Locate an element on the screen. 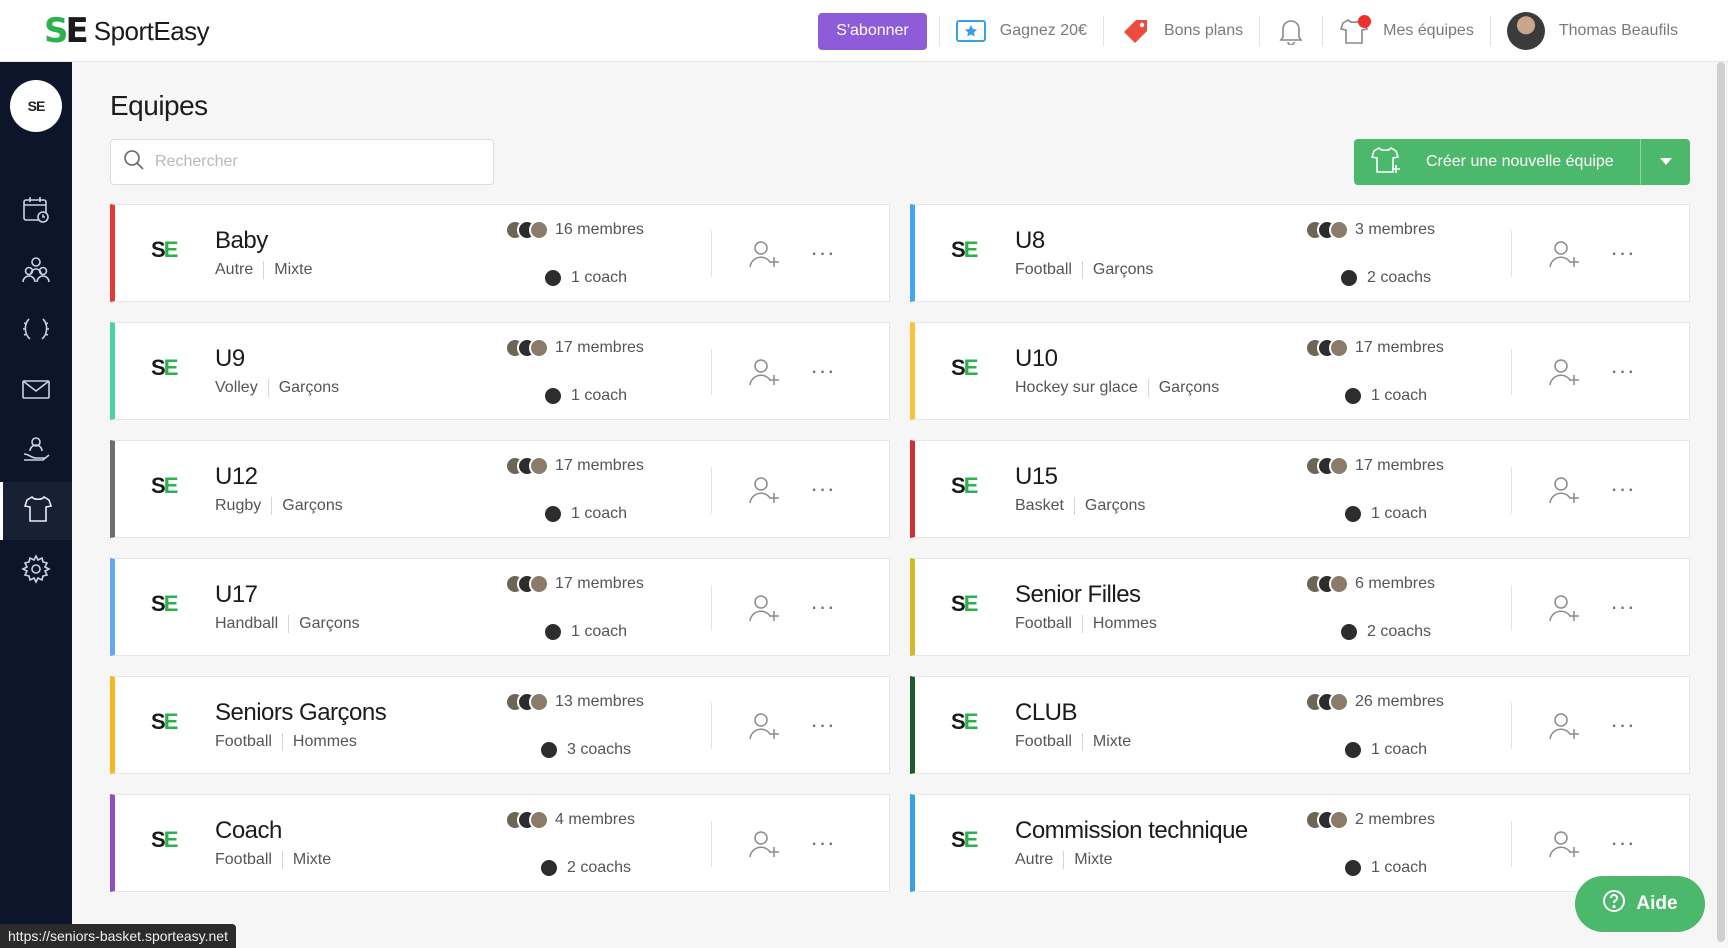  team-name: Commission technique is located at coordinates (1131, 830).